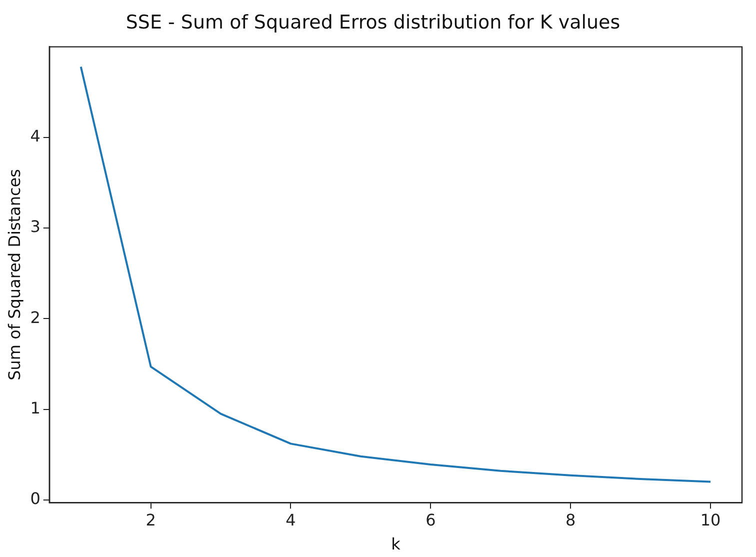 Image resolution: width=756 pixels, height=557 pixels. I want to click on x-axis-title: k, so click(396, 544).